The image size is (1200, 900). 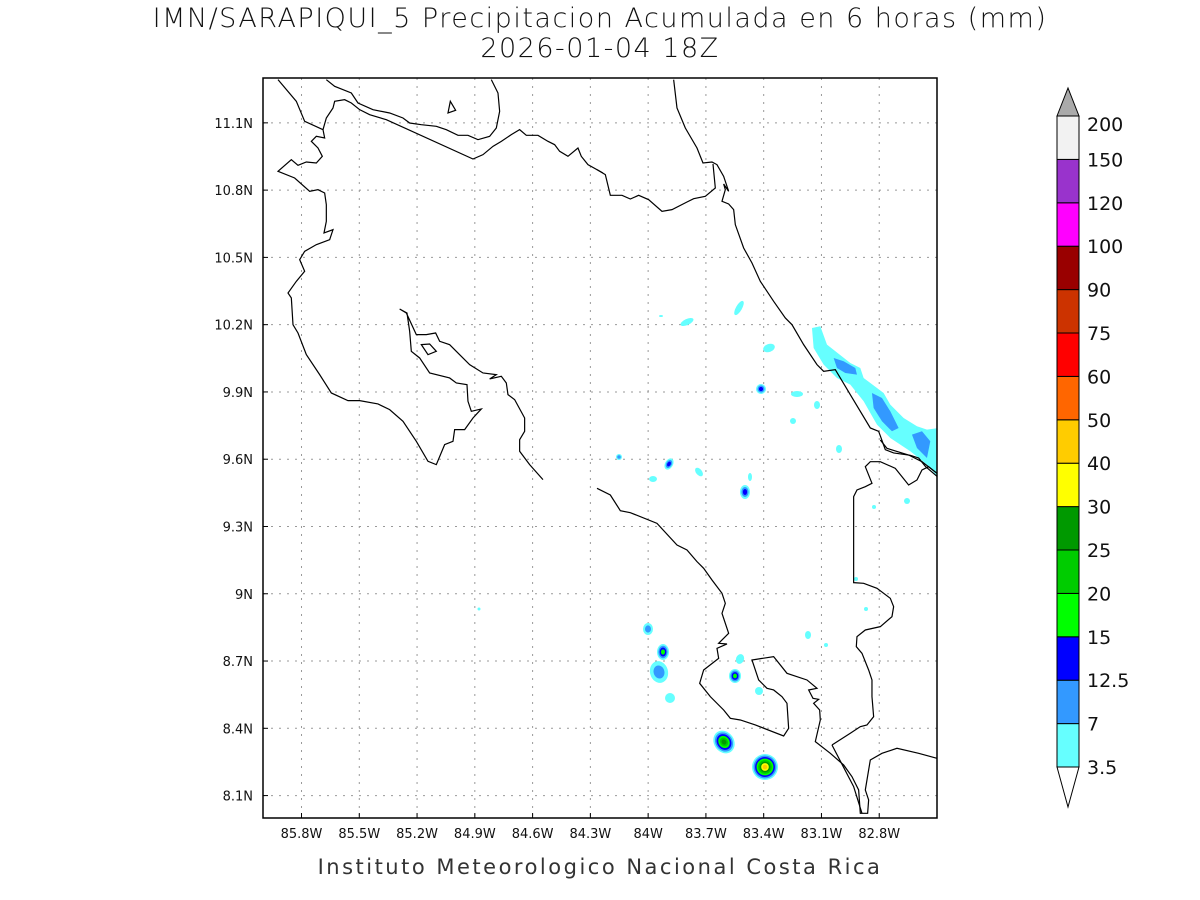 What do you see at coordinates (1099, 638) in the screenshot?
I see `colorbar-label: 15` at bounding box center [1099, 638].